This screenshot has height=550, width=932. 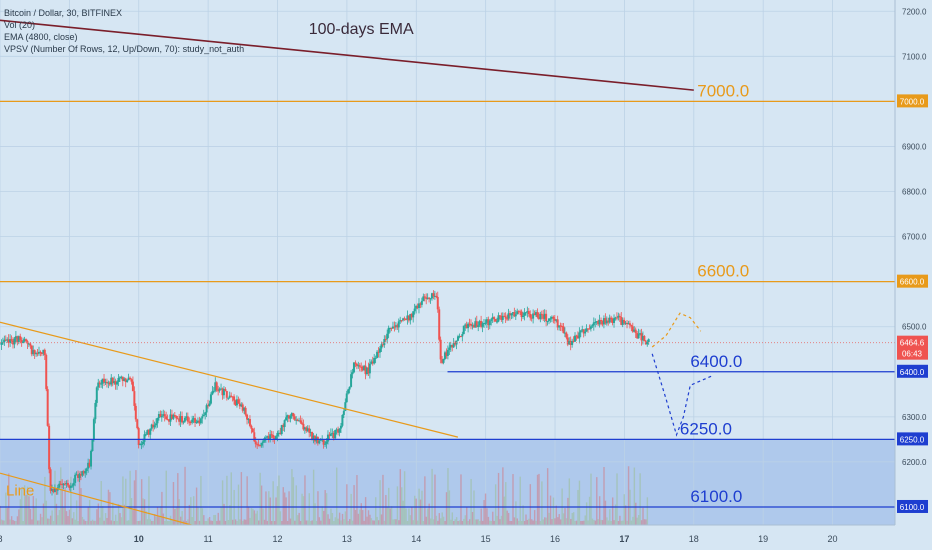 What do you see at coordinates (20, 25) in the screenshot?
I see `indicator-vol: Vol (20)` at bounding box center [20, 25].